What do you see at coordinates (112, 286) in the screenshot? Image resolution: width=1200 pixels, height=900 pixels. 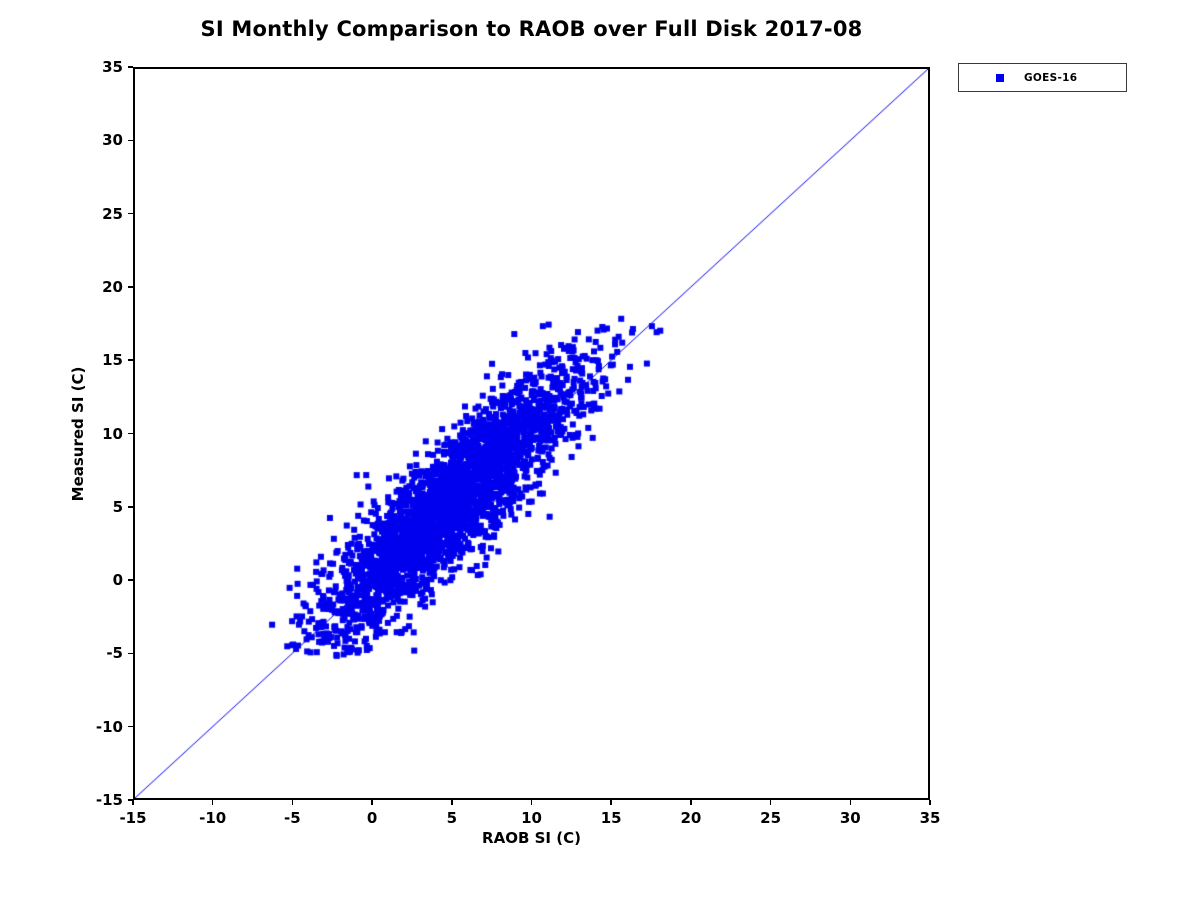 I see `y-tick-label: 20` at bounding box center [112, 286].